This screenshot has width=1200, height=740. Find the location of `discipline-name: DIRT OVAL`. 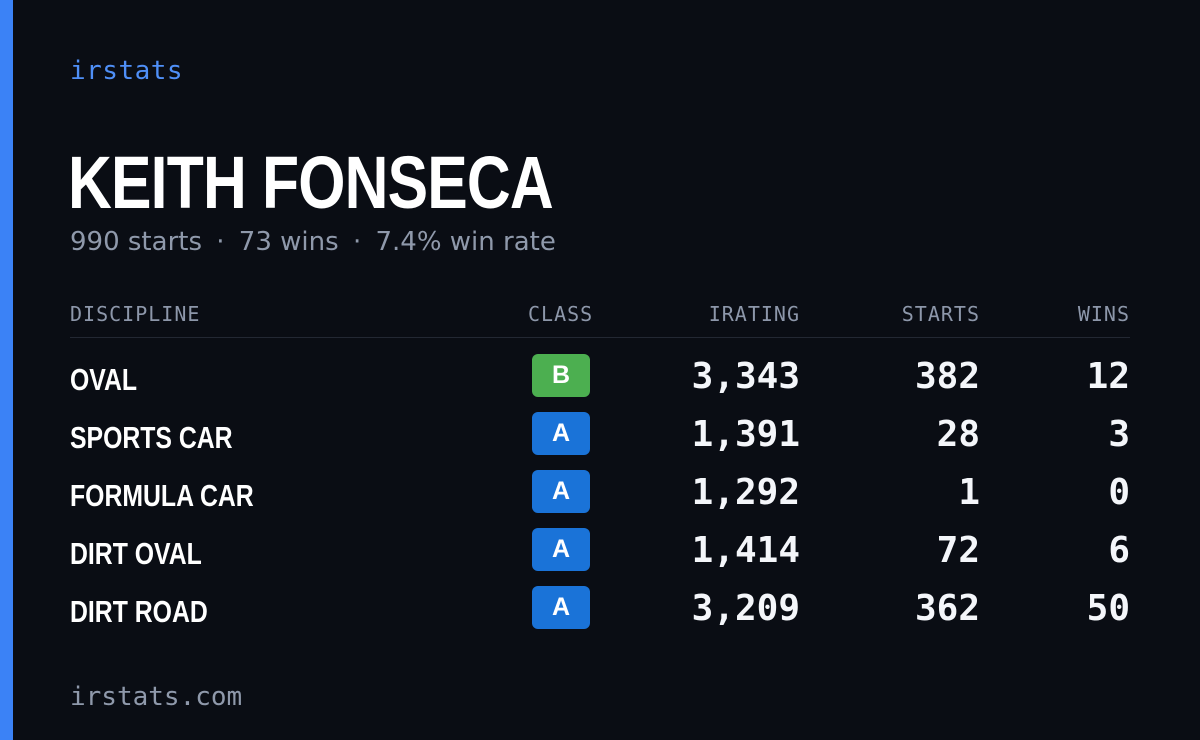

discipline-name: DIRT OVAL is located at coordinates (136, 553).